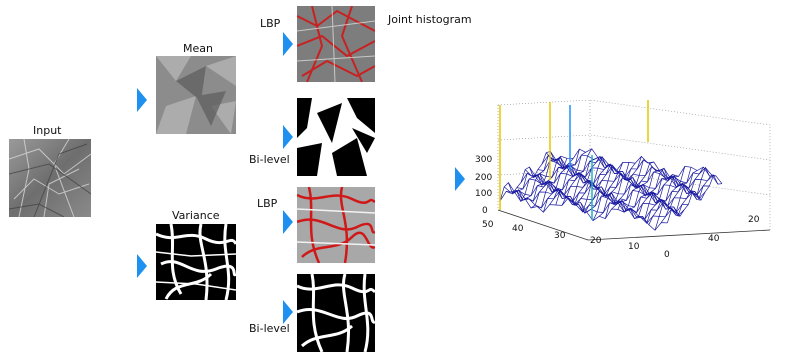 The width and height of the screenshot is (787, 352). What do you see at coordinates (47, 130) in the screenshot?
I see `input-label: Input` at bounding box center [47, 130].